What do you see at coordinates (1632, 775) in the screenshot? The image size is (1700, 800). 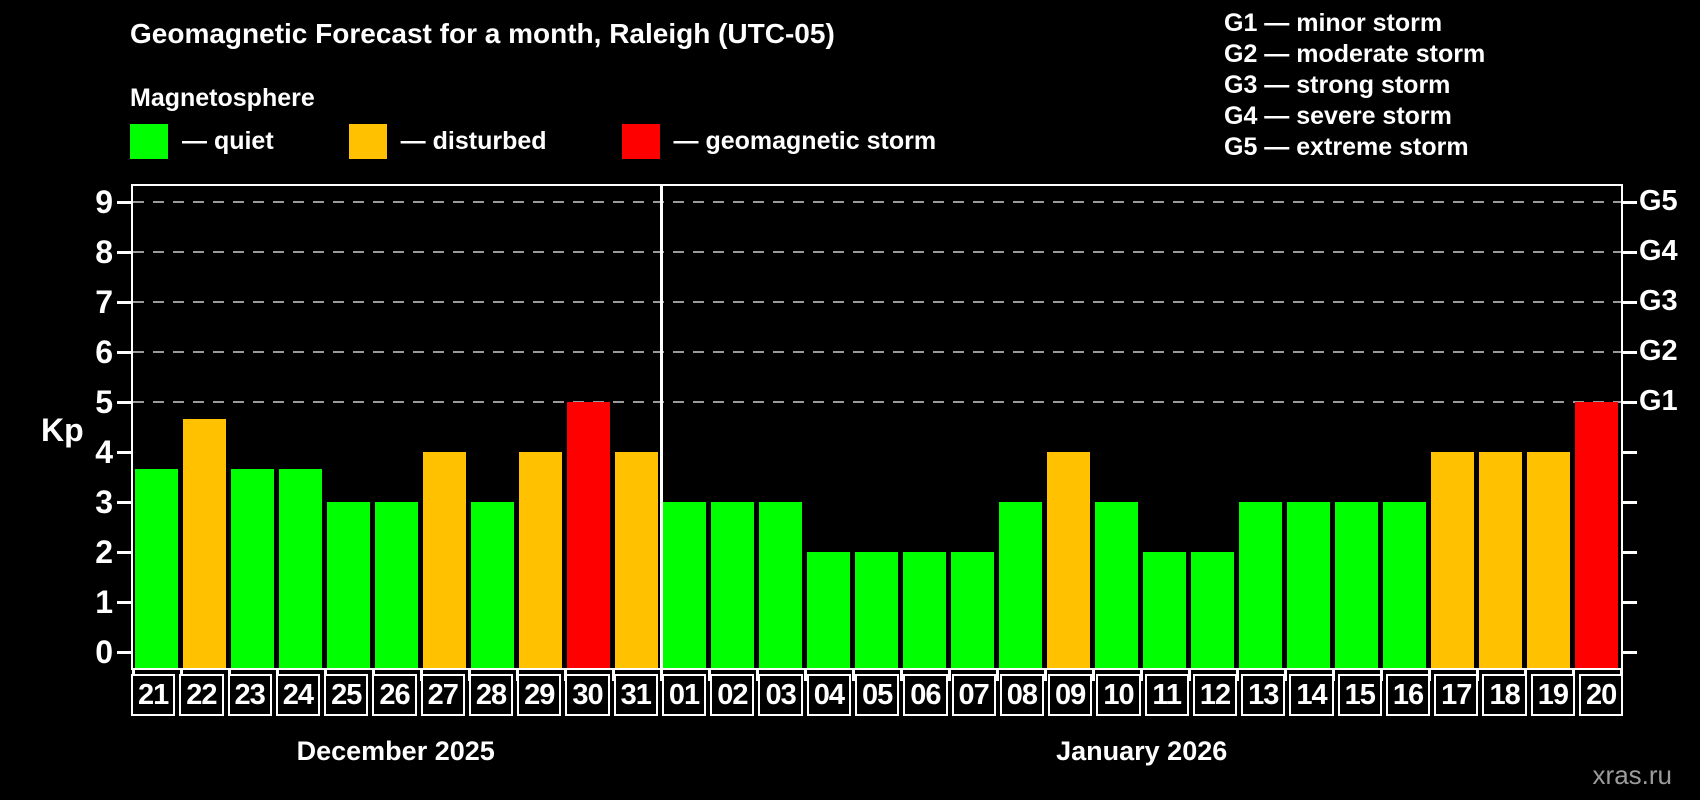 I see `watermark: xras.ru` at bounding box center [1632, 775].